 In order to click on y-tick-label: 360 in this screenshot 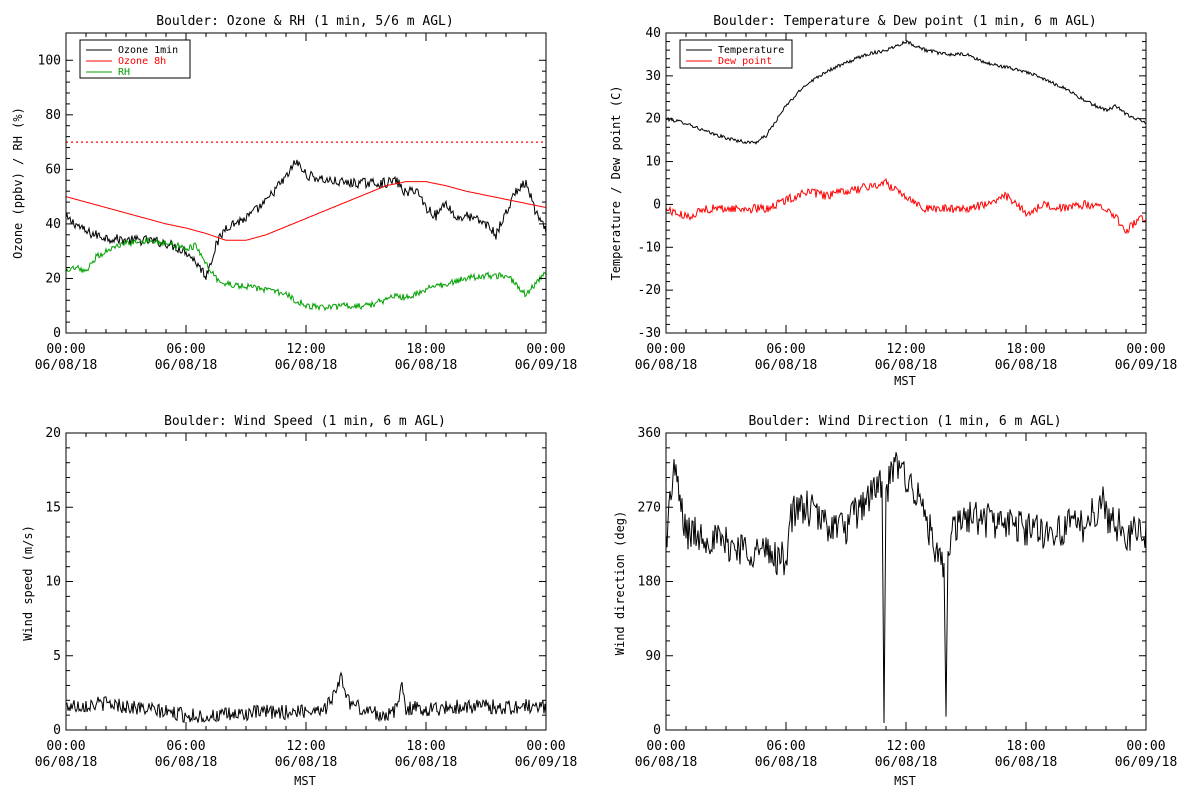, I will do `click(649, 433)`.